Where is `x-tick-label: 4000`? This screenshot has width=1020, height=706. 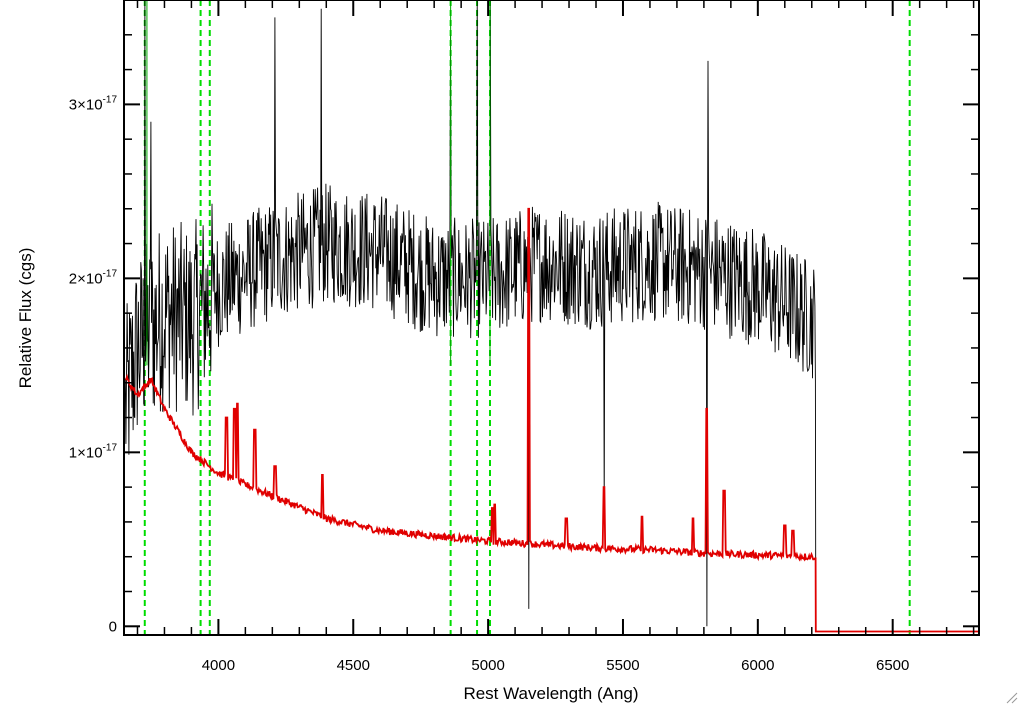
x-tick-label: 4000 is located at coordinates (218, 665).